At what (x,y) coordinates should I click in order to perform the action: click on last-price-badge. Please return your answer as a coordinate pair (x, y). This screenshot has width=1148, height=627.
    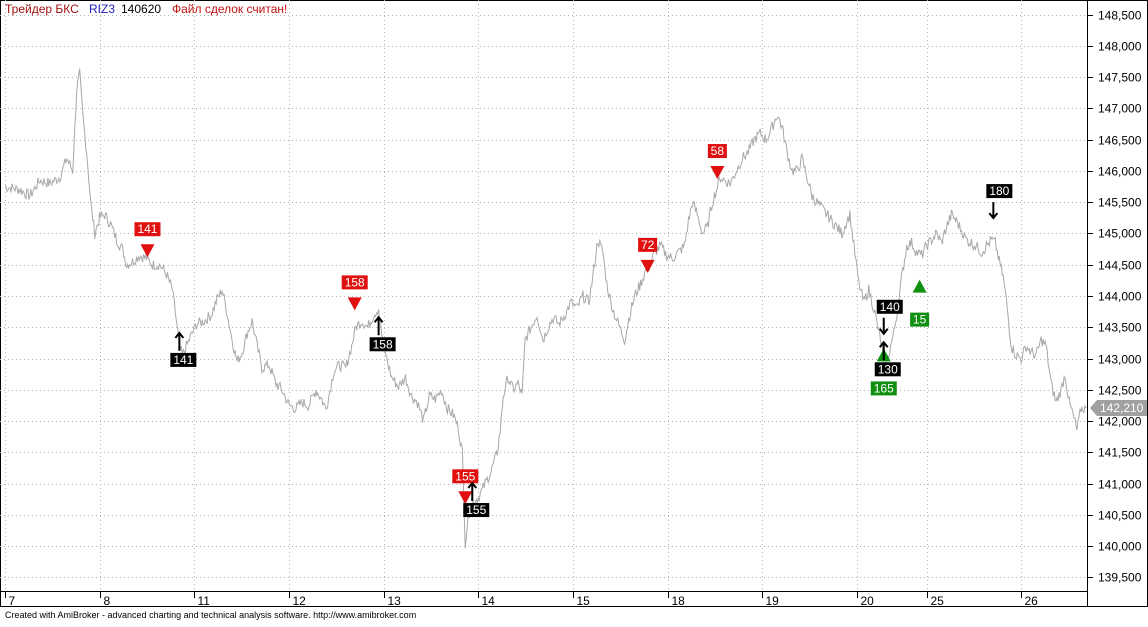
    Looking at the image, I should click on (1118, 407).